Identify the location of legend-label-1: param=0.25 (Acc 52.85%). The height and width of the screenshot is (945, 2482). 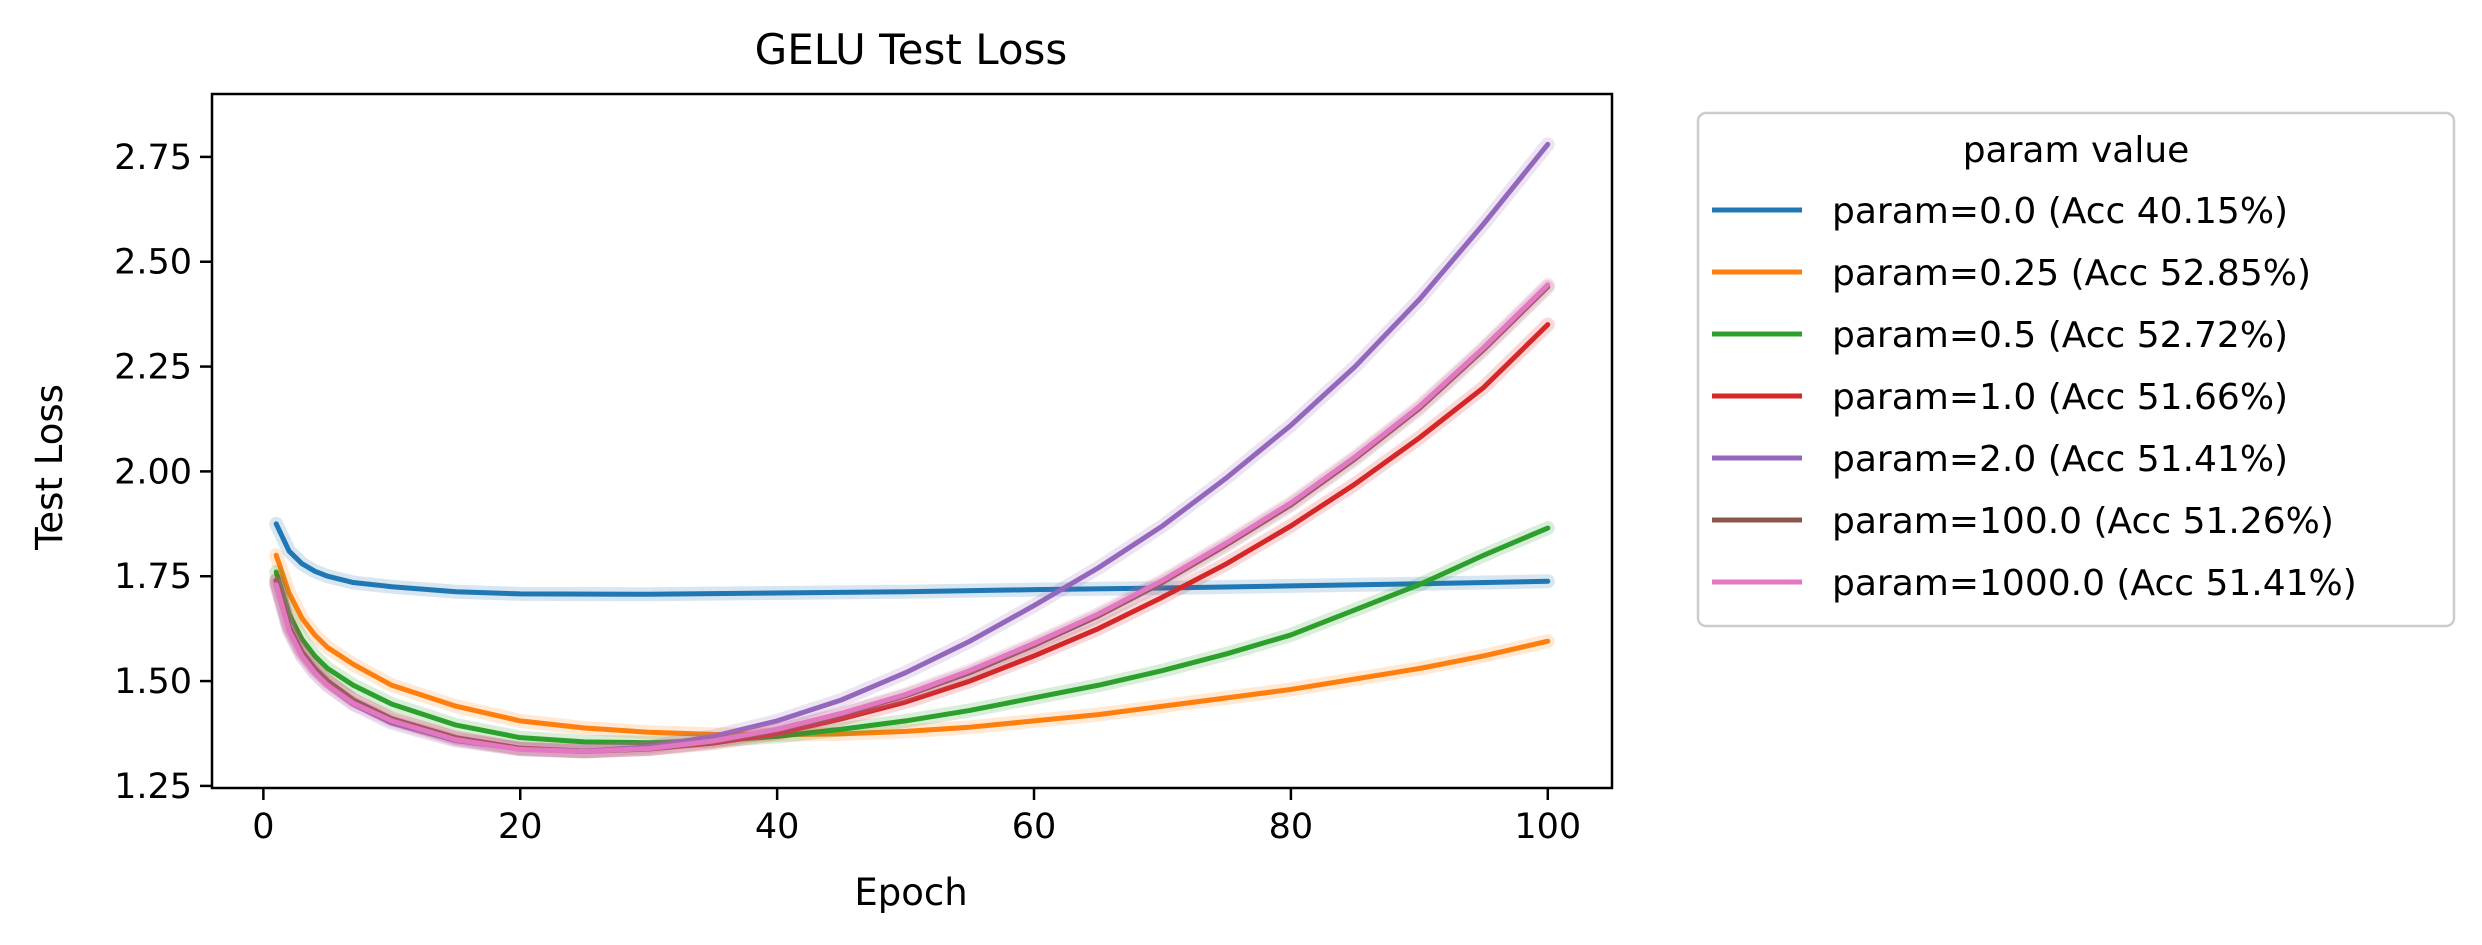
(2071, 273).